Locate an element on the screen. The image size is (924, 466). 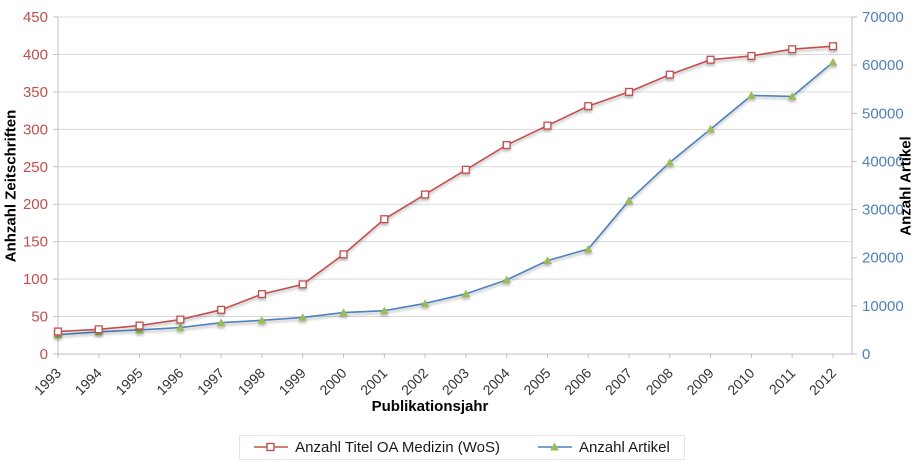
y-left-tick-label: 250 is located at coordinates (35, 167).